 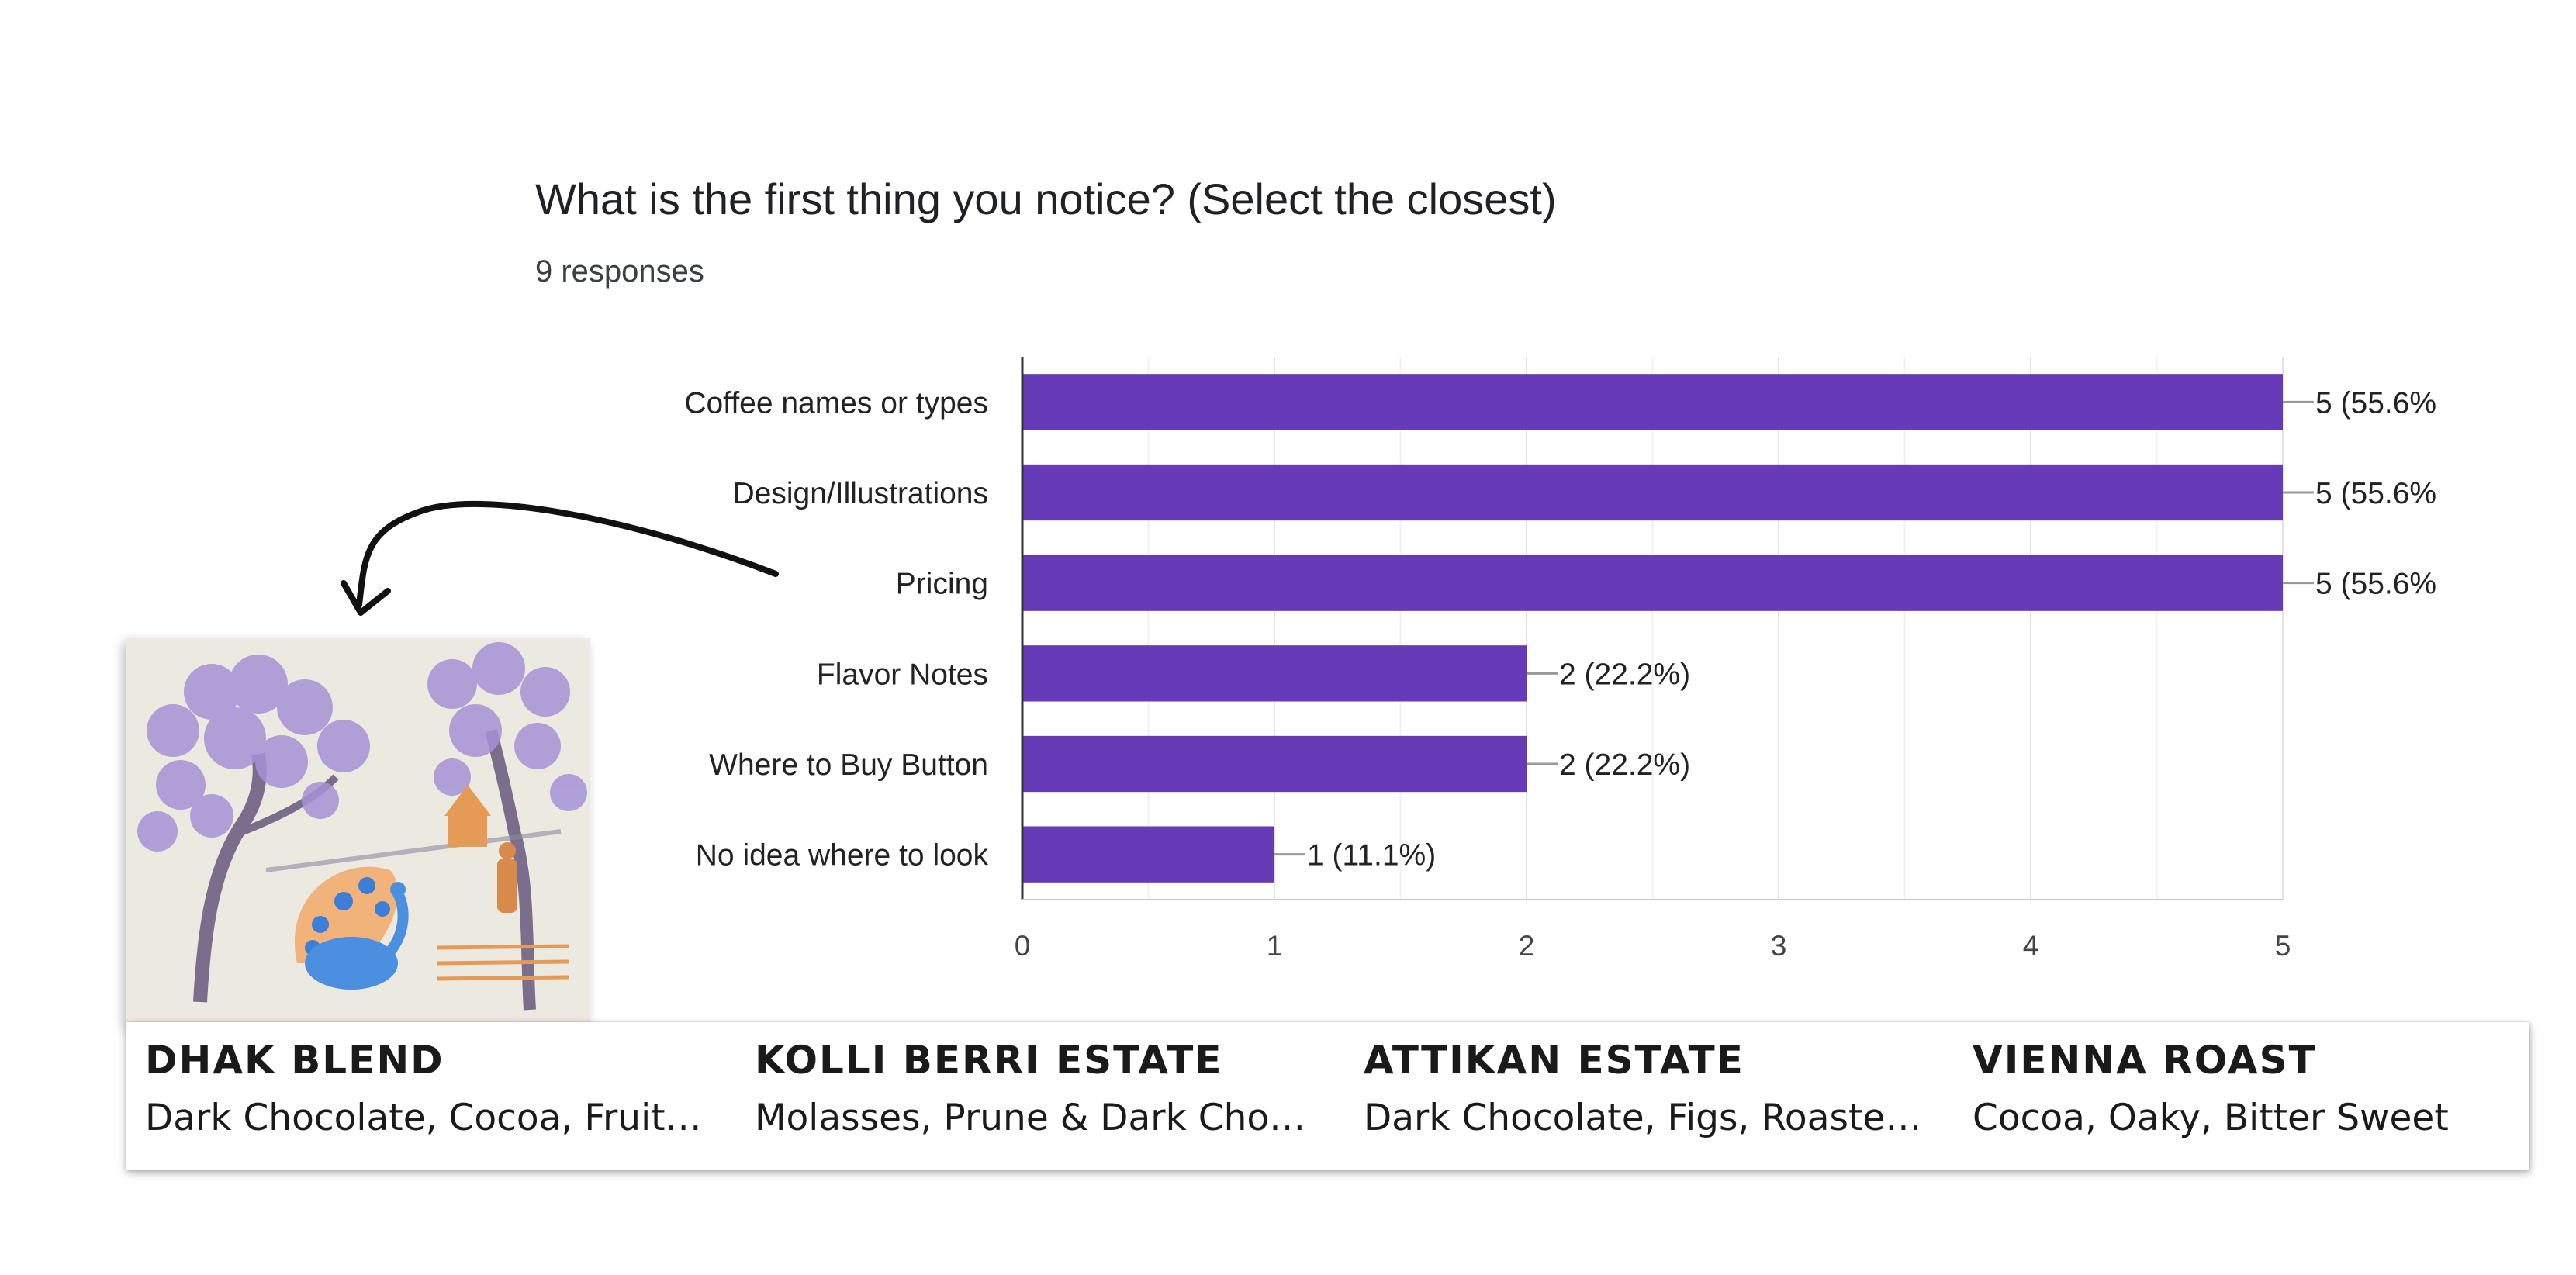 I want to click on product-card: VIENNA ROAST Cocoa, Oaky, Bitter Sweet, so click(x=2263, y=1088).